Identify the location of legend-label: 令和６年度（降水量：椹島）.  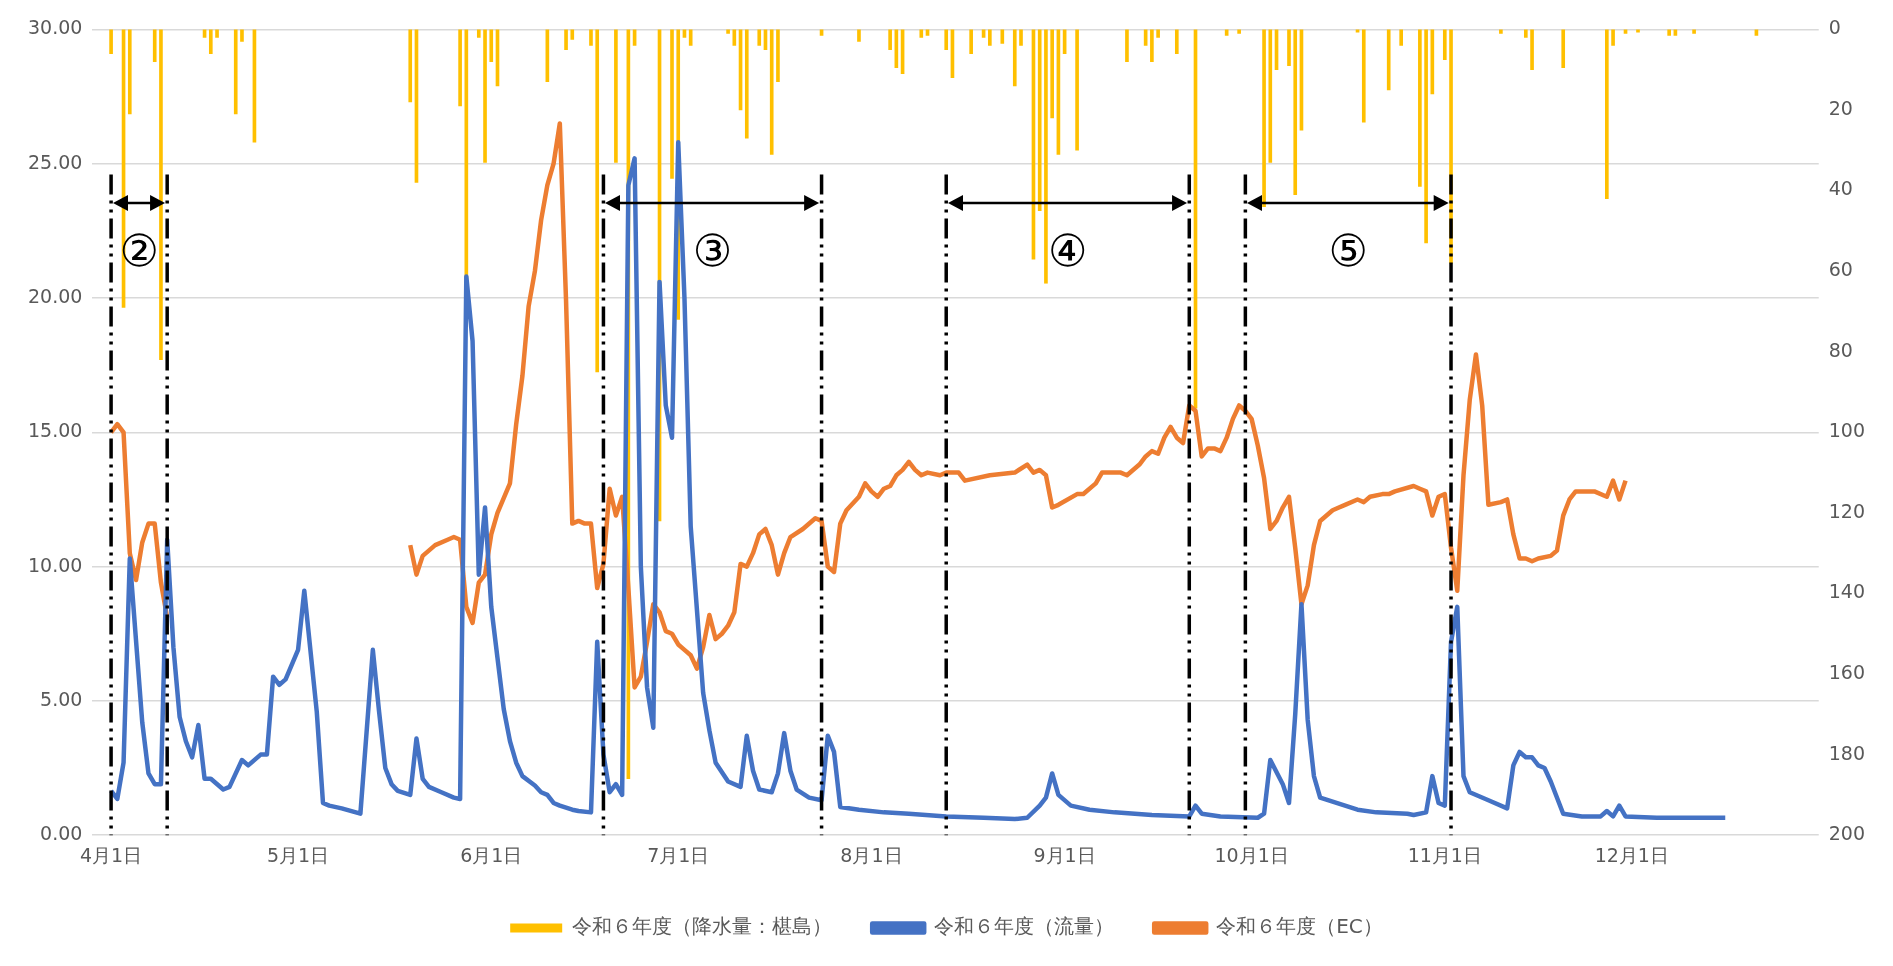
(702, 926).